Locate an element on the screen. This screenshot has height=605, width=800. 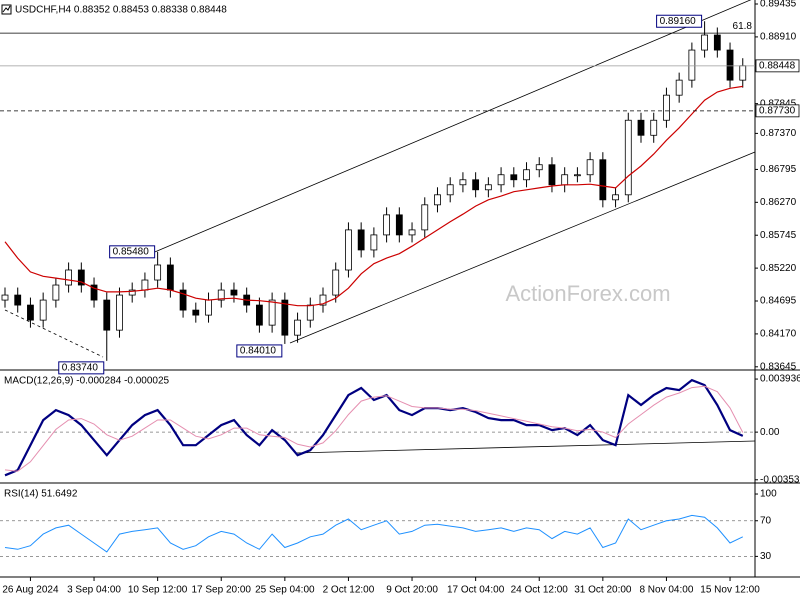
y-tick-label: 100 is located at coordinates (768, 494).